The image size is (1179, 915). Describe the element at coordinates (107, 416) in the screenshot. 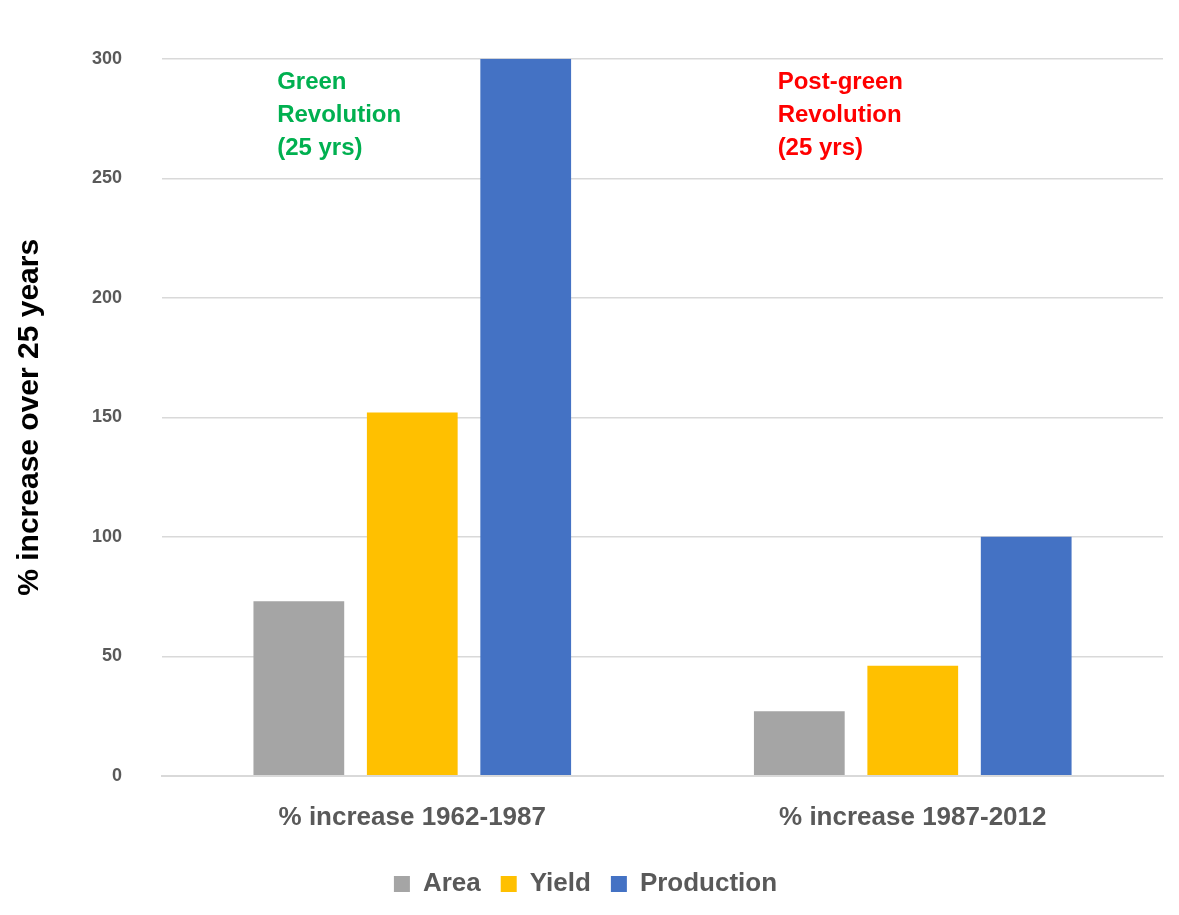

I see `y-tick-label: 150` at that location.